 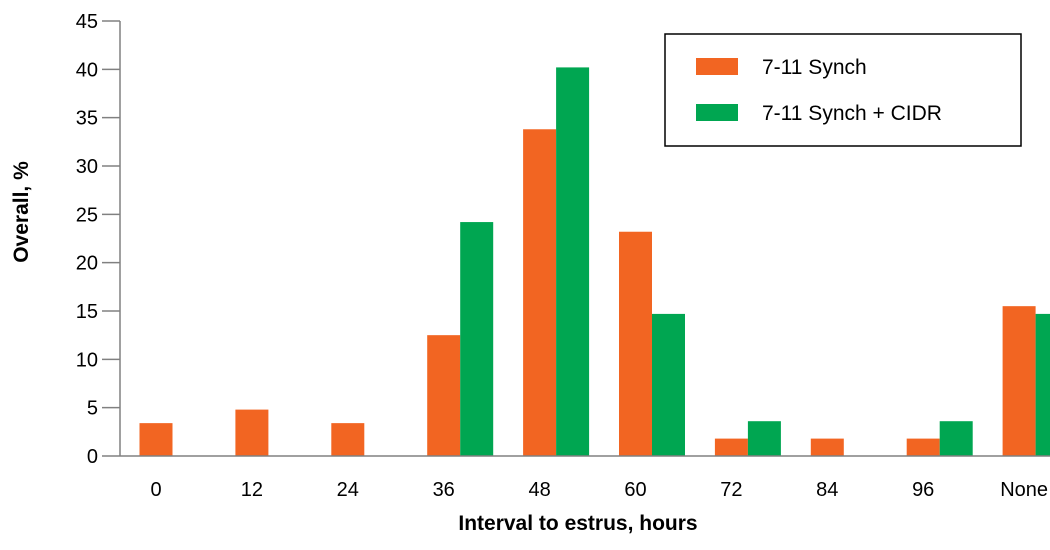 What do you see at coordinates (444, 490) in the screenshot?
I see `x-tick-label: 36` at bounding box center [444, 490].